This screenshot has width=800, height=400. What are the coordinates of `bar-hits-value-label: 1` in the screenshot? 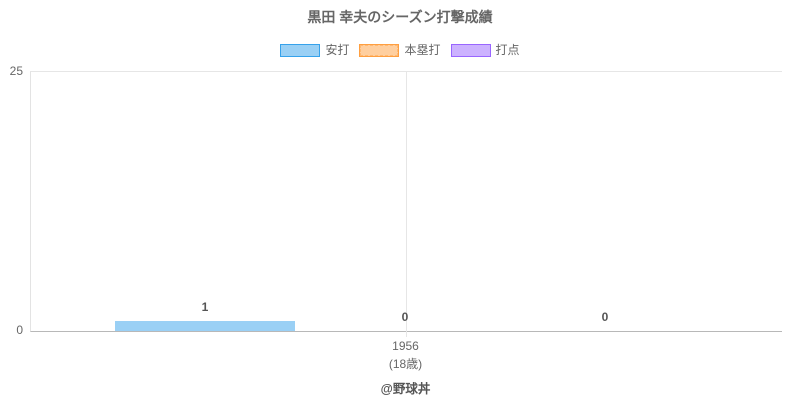 It's located at (205, 306).